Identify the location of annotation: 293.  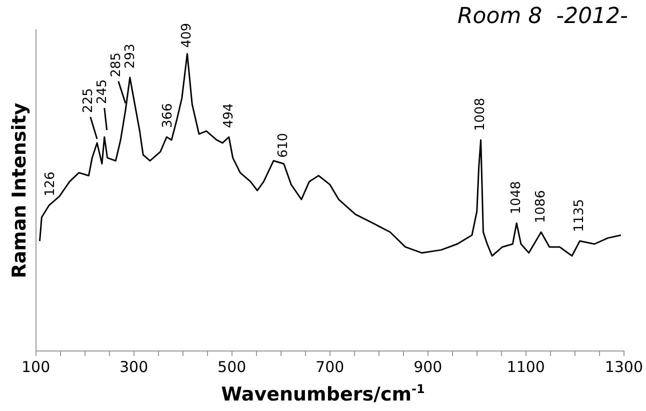
(130, 56).